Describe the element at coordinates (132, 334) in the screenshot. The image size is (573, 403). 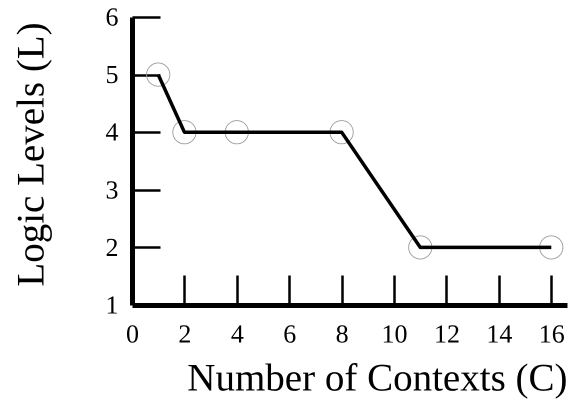
I see `x-tick-label: 0` at that location.